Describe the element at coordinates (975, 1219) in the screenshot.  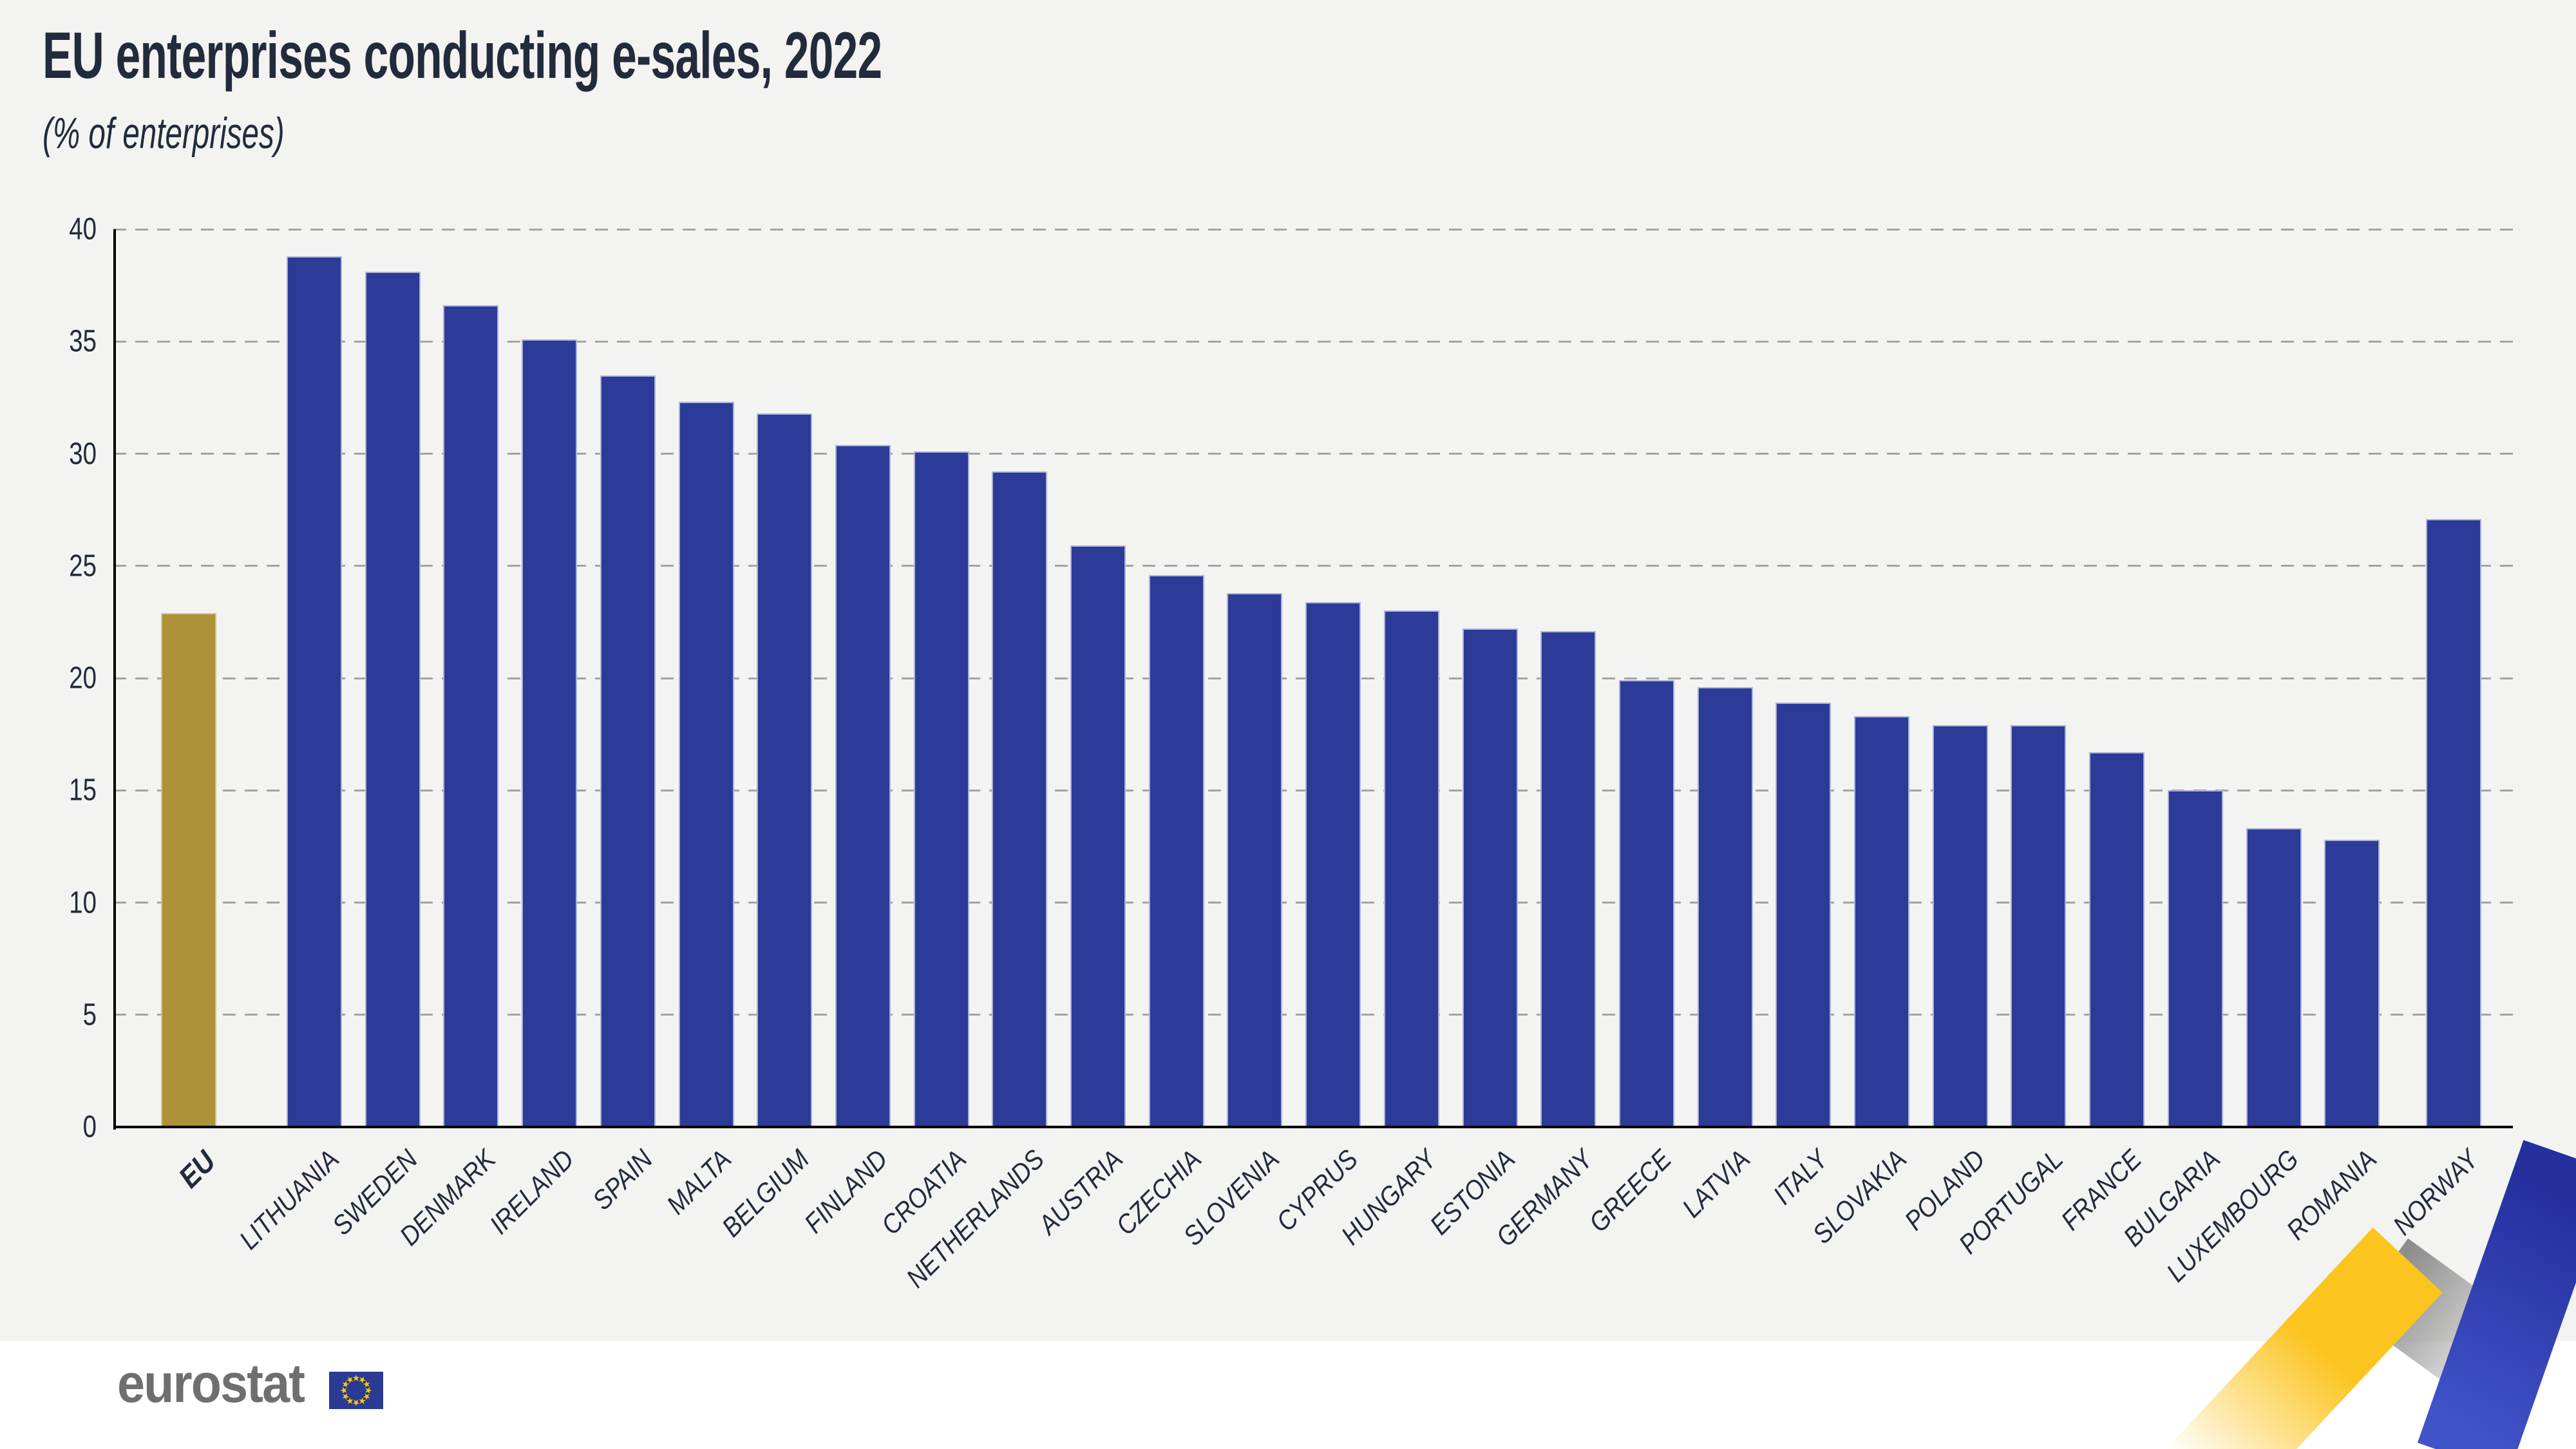
I see `x-label-netherlands: NETHERLANDS` at that location.